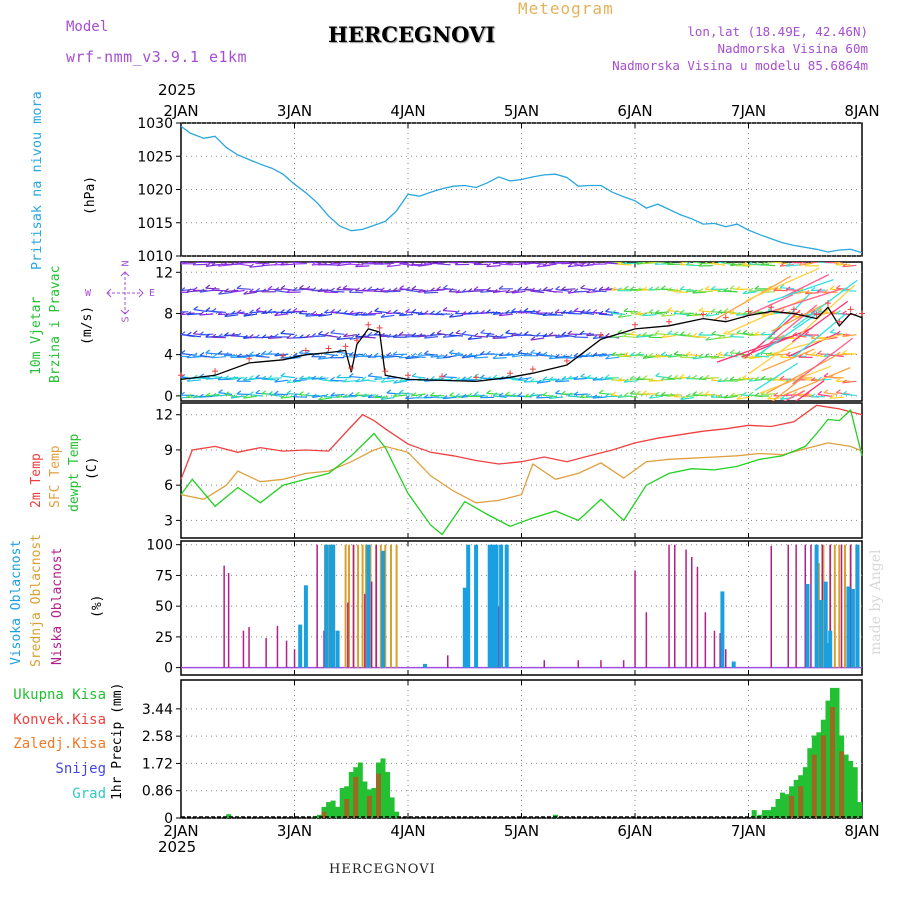 The height and width of the screenshot is (900, 900). What do you see at coordinates (152, 293) in the screenshot?
I see `compass-e: E` at bounding box center [152, 293].